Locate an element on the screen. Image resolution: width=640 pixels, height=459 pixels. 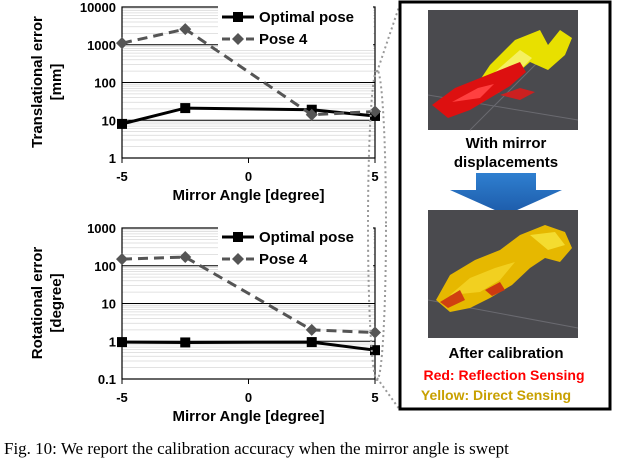
panel-top-label-1: With mirror is located at coordinates (506, 143).